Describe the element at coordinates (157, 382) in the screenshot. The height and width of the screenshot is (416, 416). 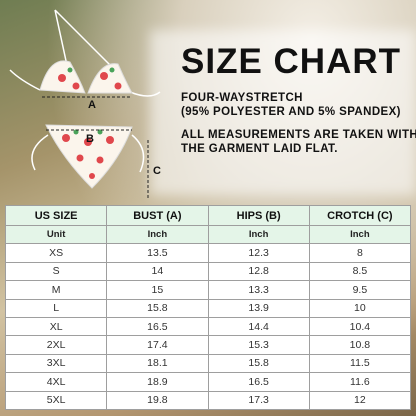
I see `table-cell: 18.9` at that location.